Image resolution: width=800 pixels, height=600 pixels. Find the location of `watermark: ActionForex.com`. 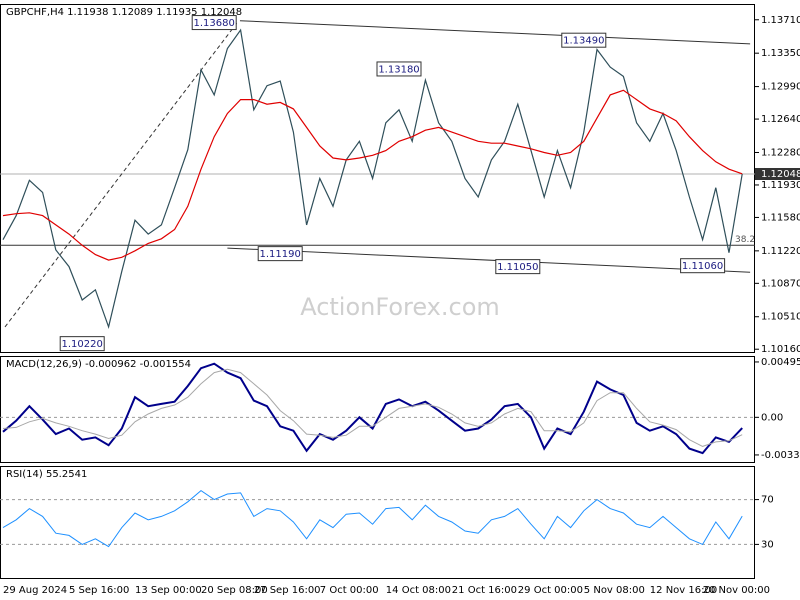

watermark: ActionForex.com is located at coordinates (400, 307).